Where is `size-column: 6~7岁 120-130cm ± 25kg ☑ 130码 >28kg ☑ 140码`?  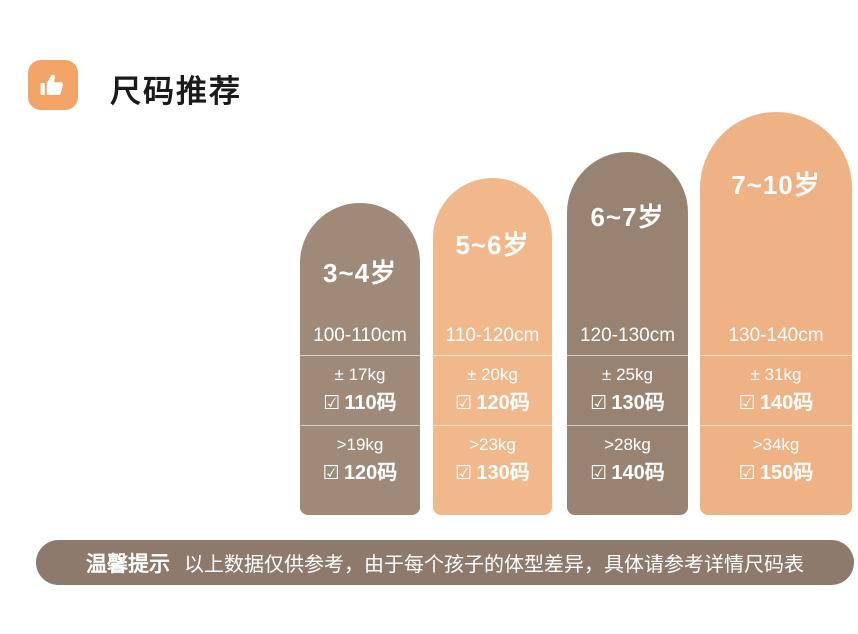
size-column: 6~7岁 120-130cm ± 25kg ☑ 130码 >28kg ☑ 140码 is located at coordinates (627, 333).